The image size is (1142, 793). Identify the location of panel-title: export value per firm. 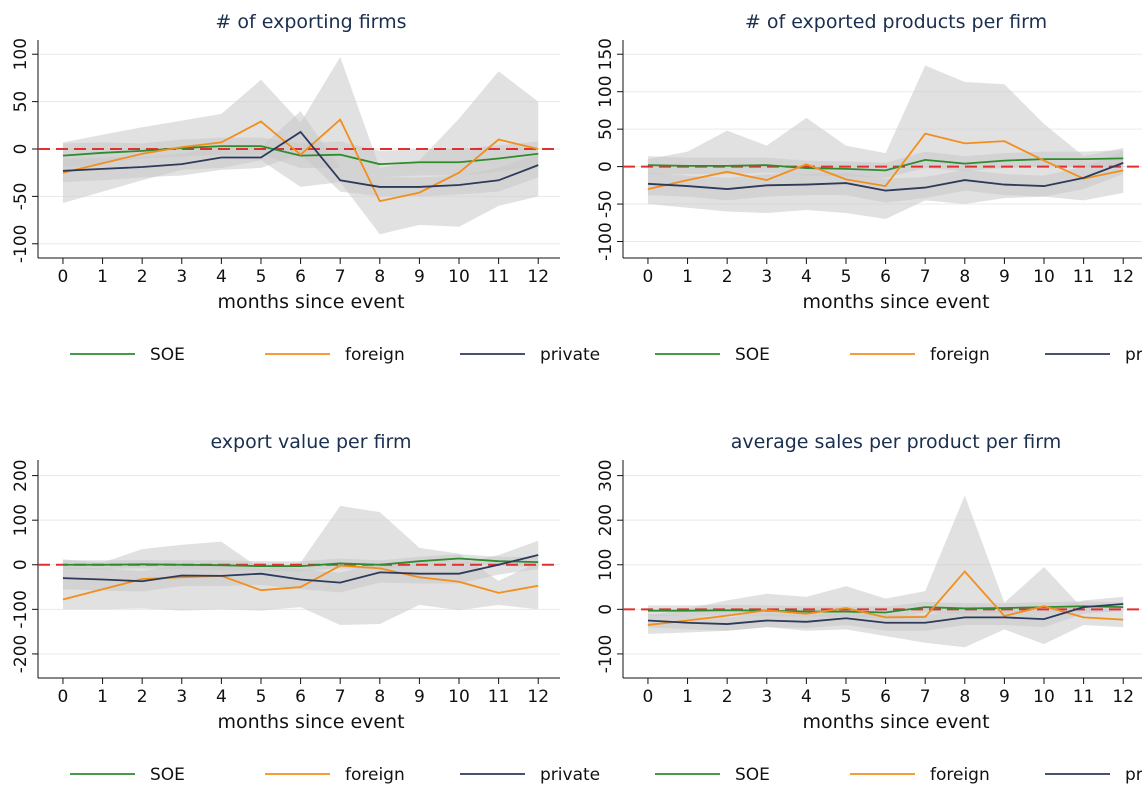
(310, 442).